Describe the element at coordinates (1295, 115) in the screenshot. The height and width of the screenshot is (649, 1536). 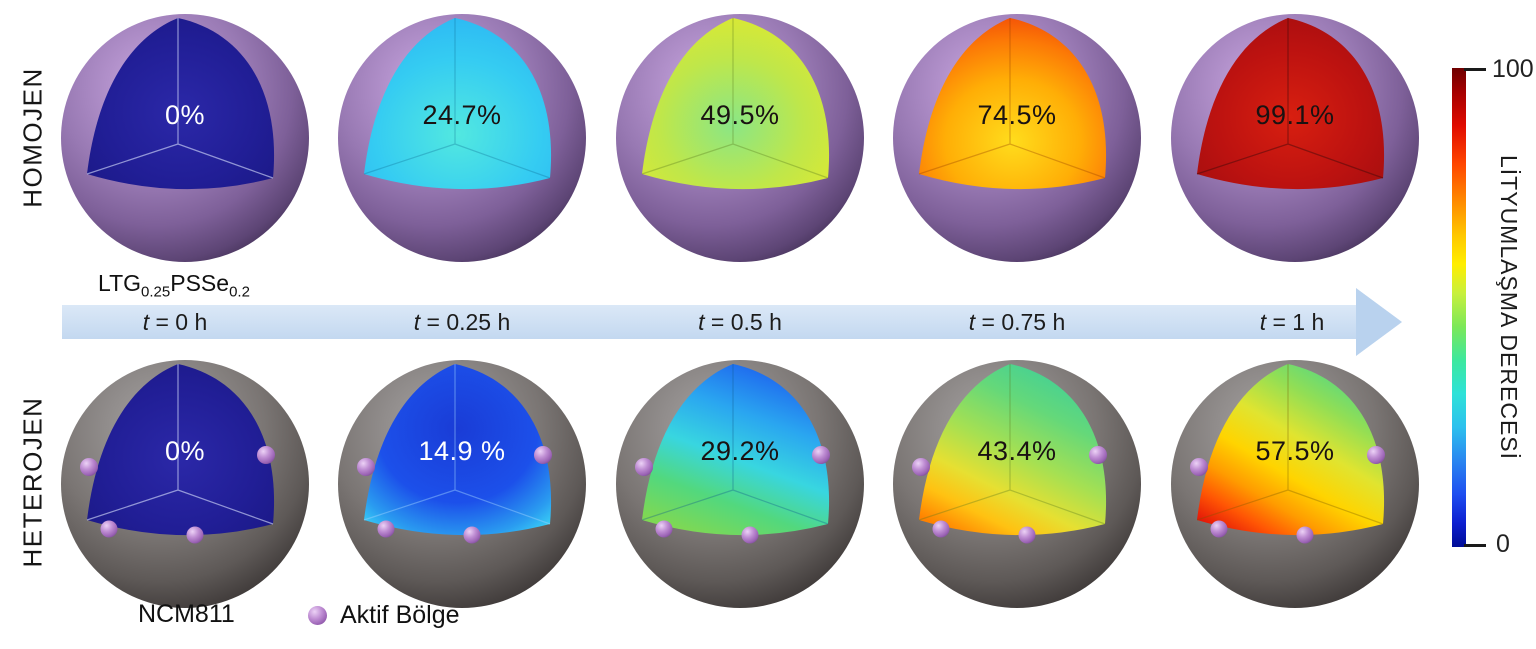
I see `lithiation-value: 99.1%` at that location.